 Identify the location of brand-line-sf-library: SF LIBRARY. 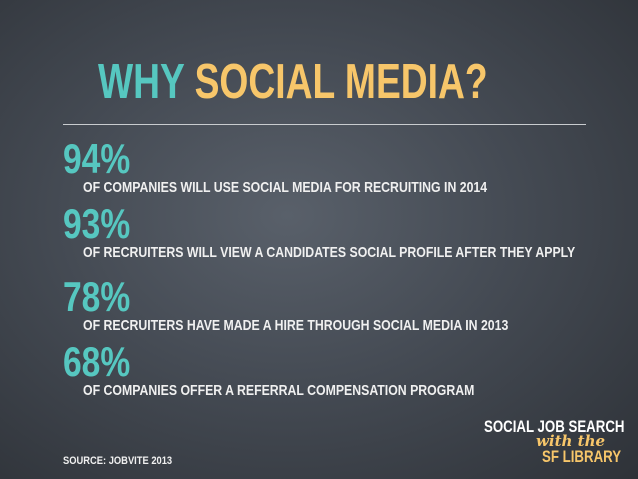
(582, 456).